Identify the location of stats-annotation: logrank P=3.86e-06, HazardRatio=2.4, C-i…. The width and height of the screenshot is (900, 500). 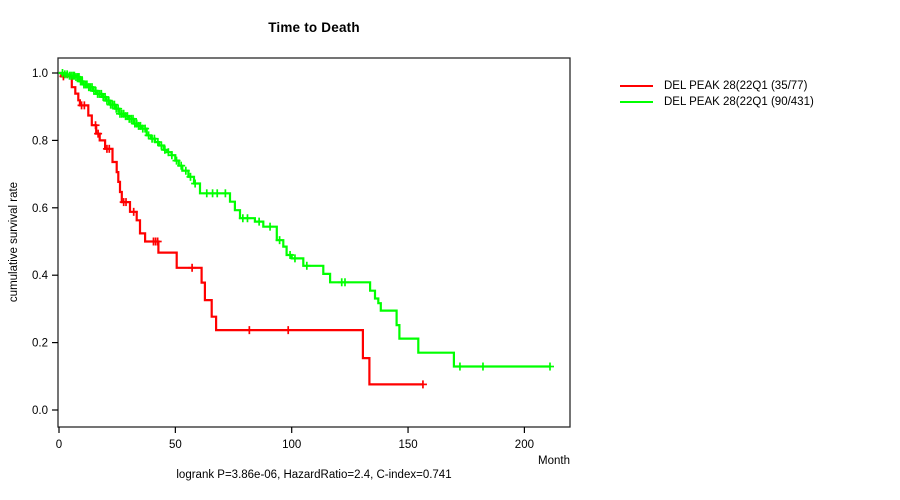
(314, 475).